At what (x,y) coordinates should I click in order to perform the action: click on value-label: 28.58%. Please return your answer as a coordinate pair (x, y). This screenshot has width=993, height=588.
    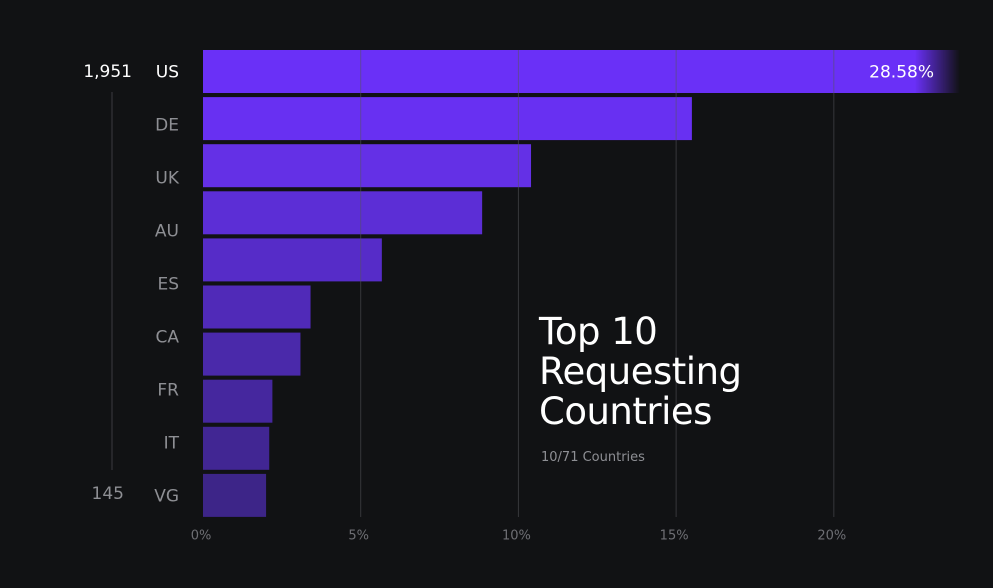
    Looking at the image, I should click on (901, 73).